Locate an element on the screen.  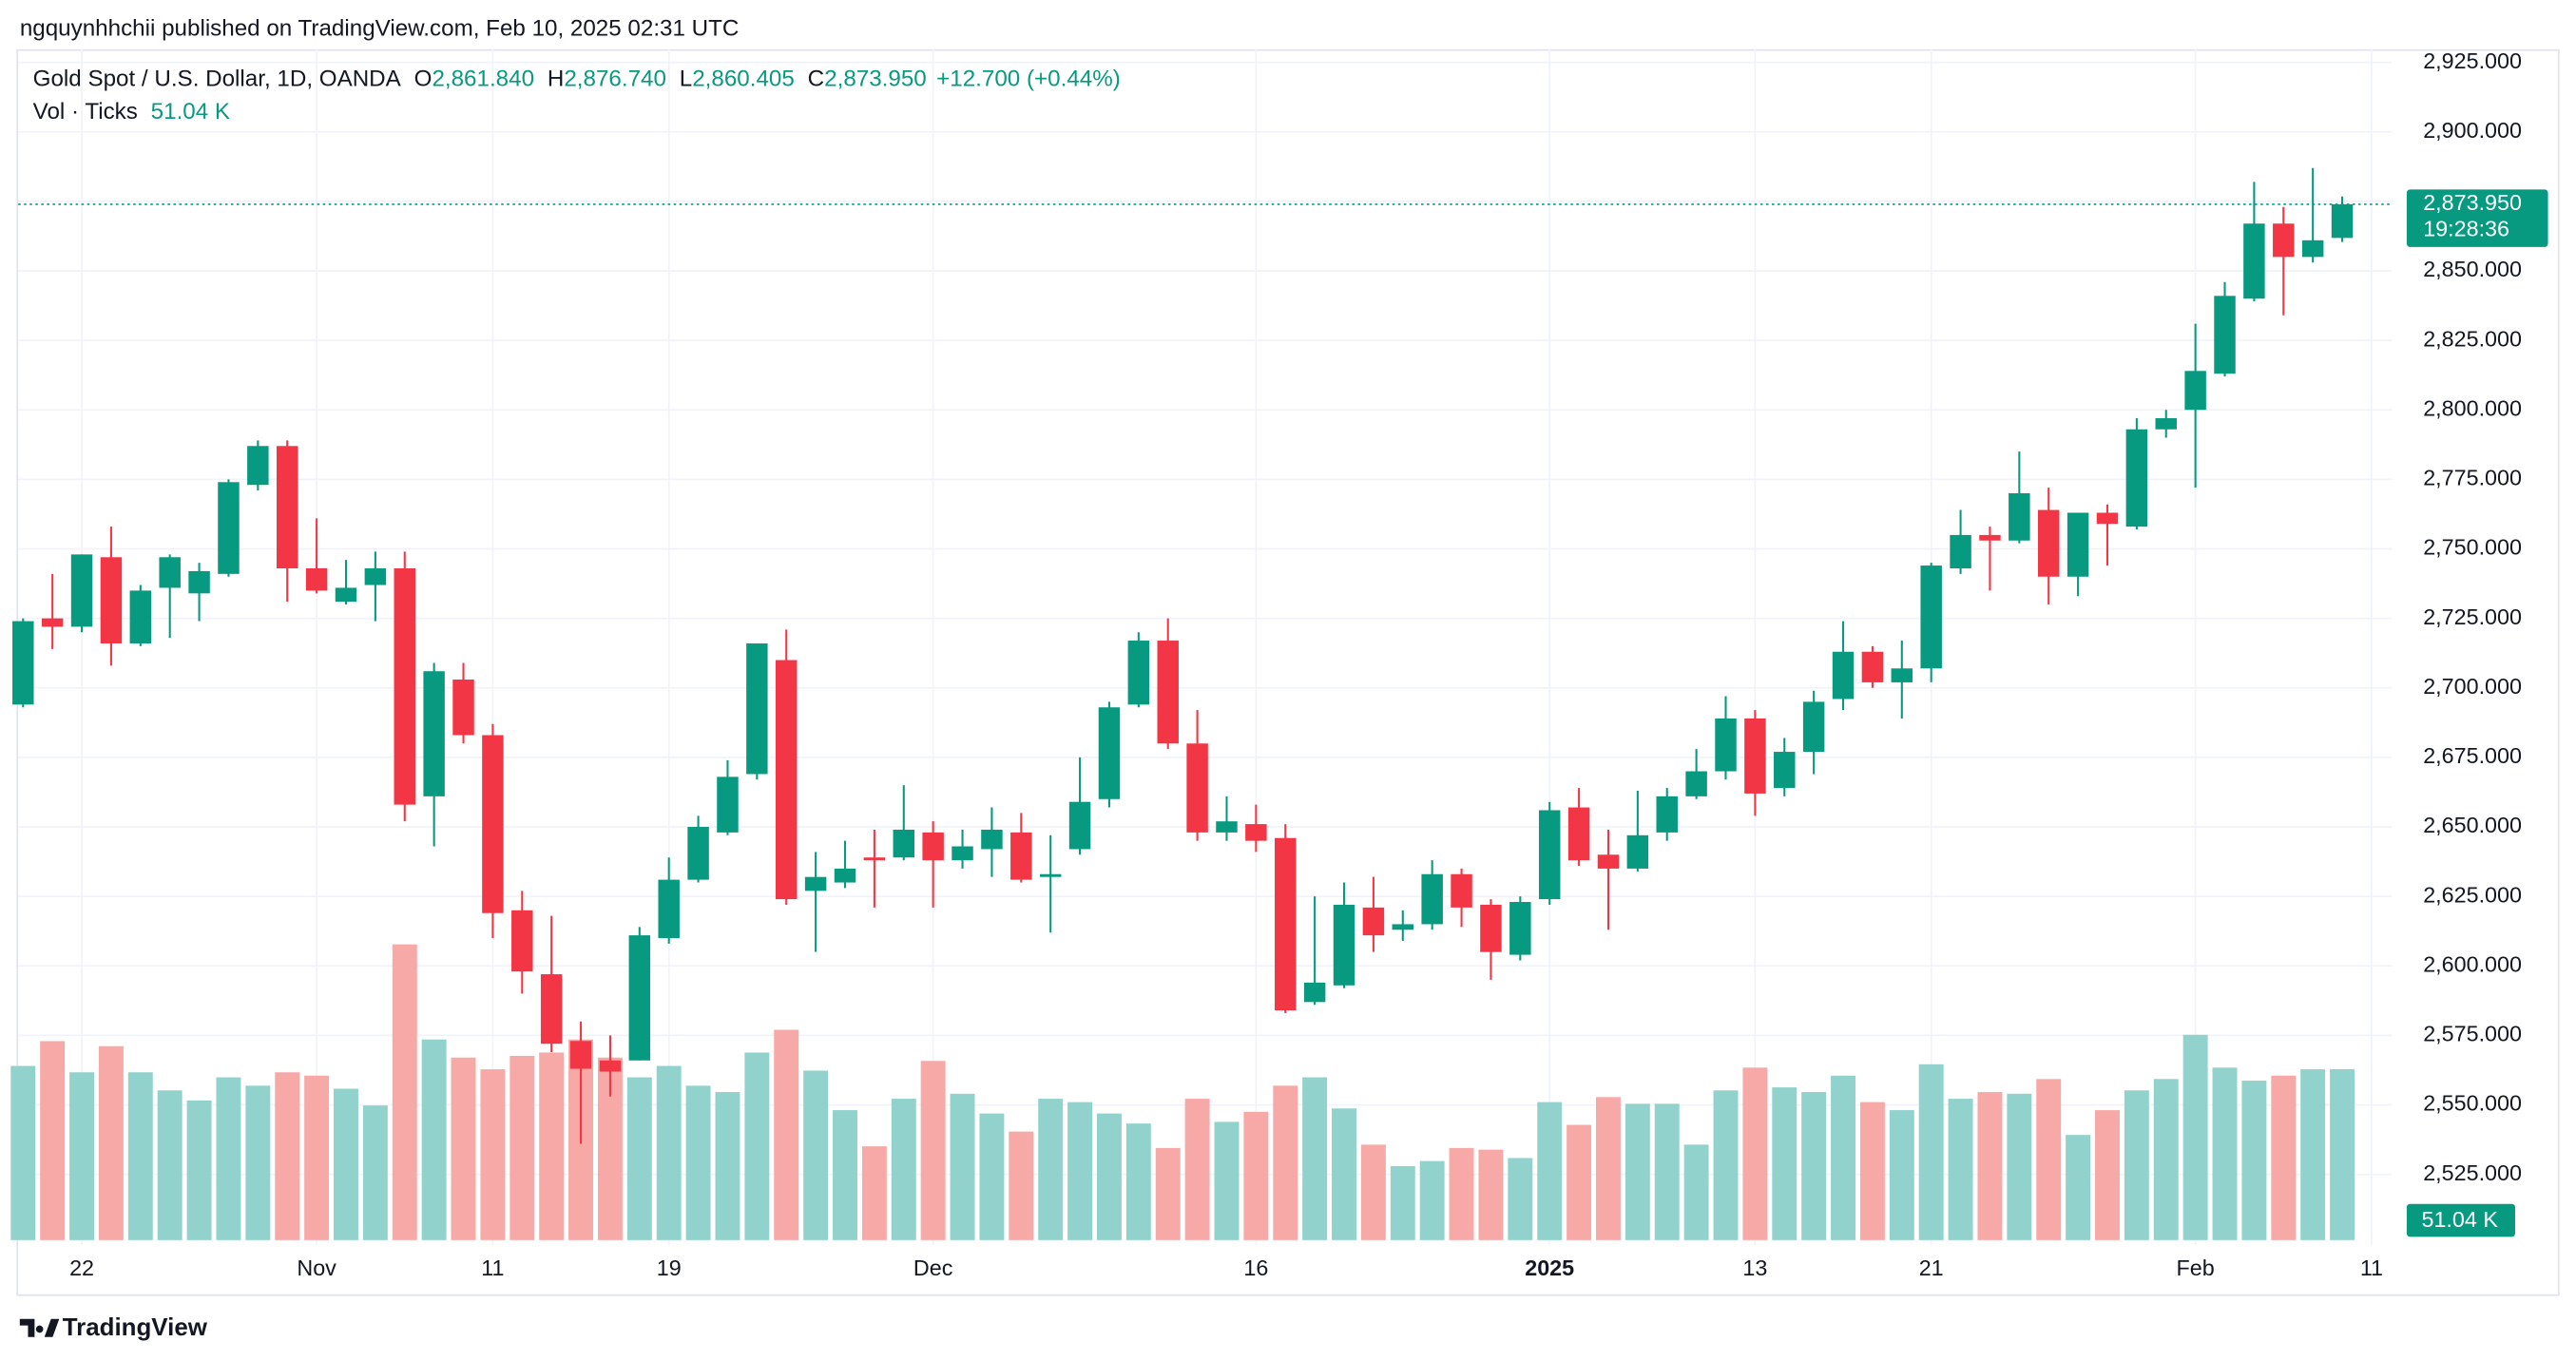
y-tick-label: 2,850.000 is located at coordinates (2472, 269).